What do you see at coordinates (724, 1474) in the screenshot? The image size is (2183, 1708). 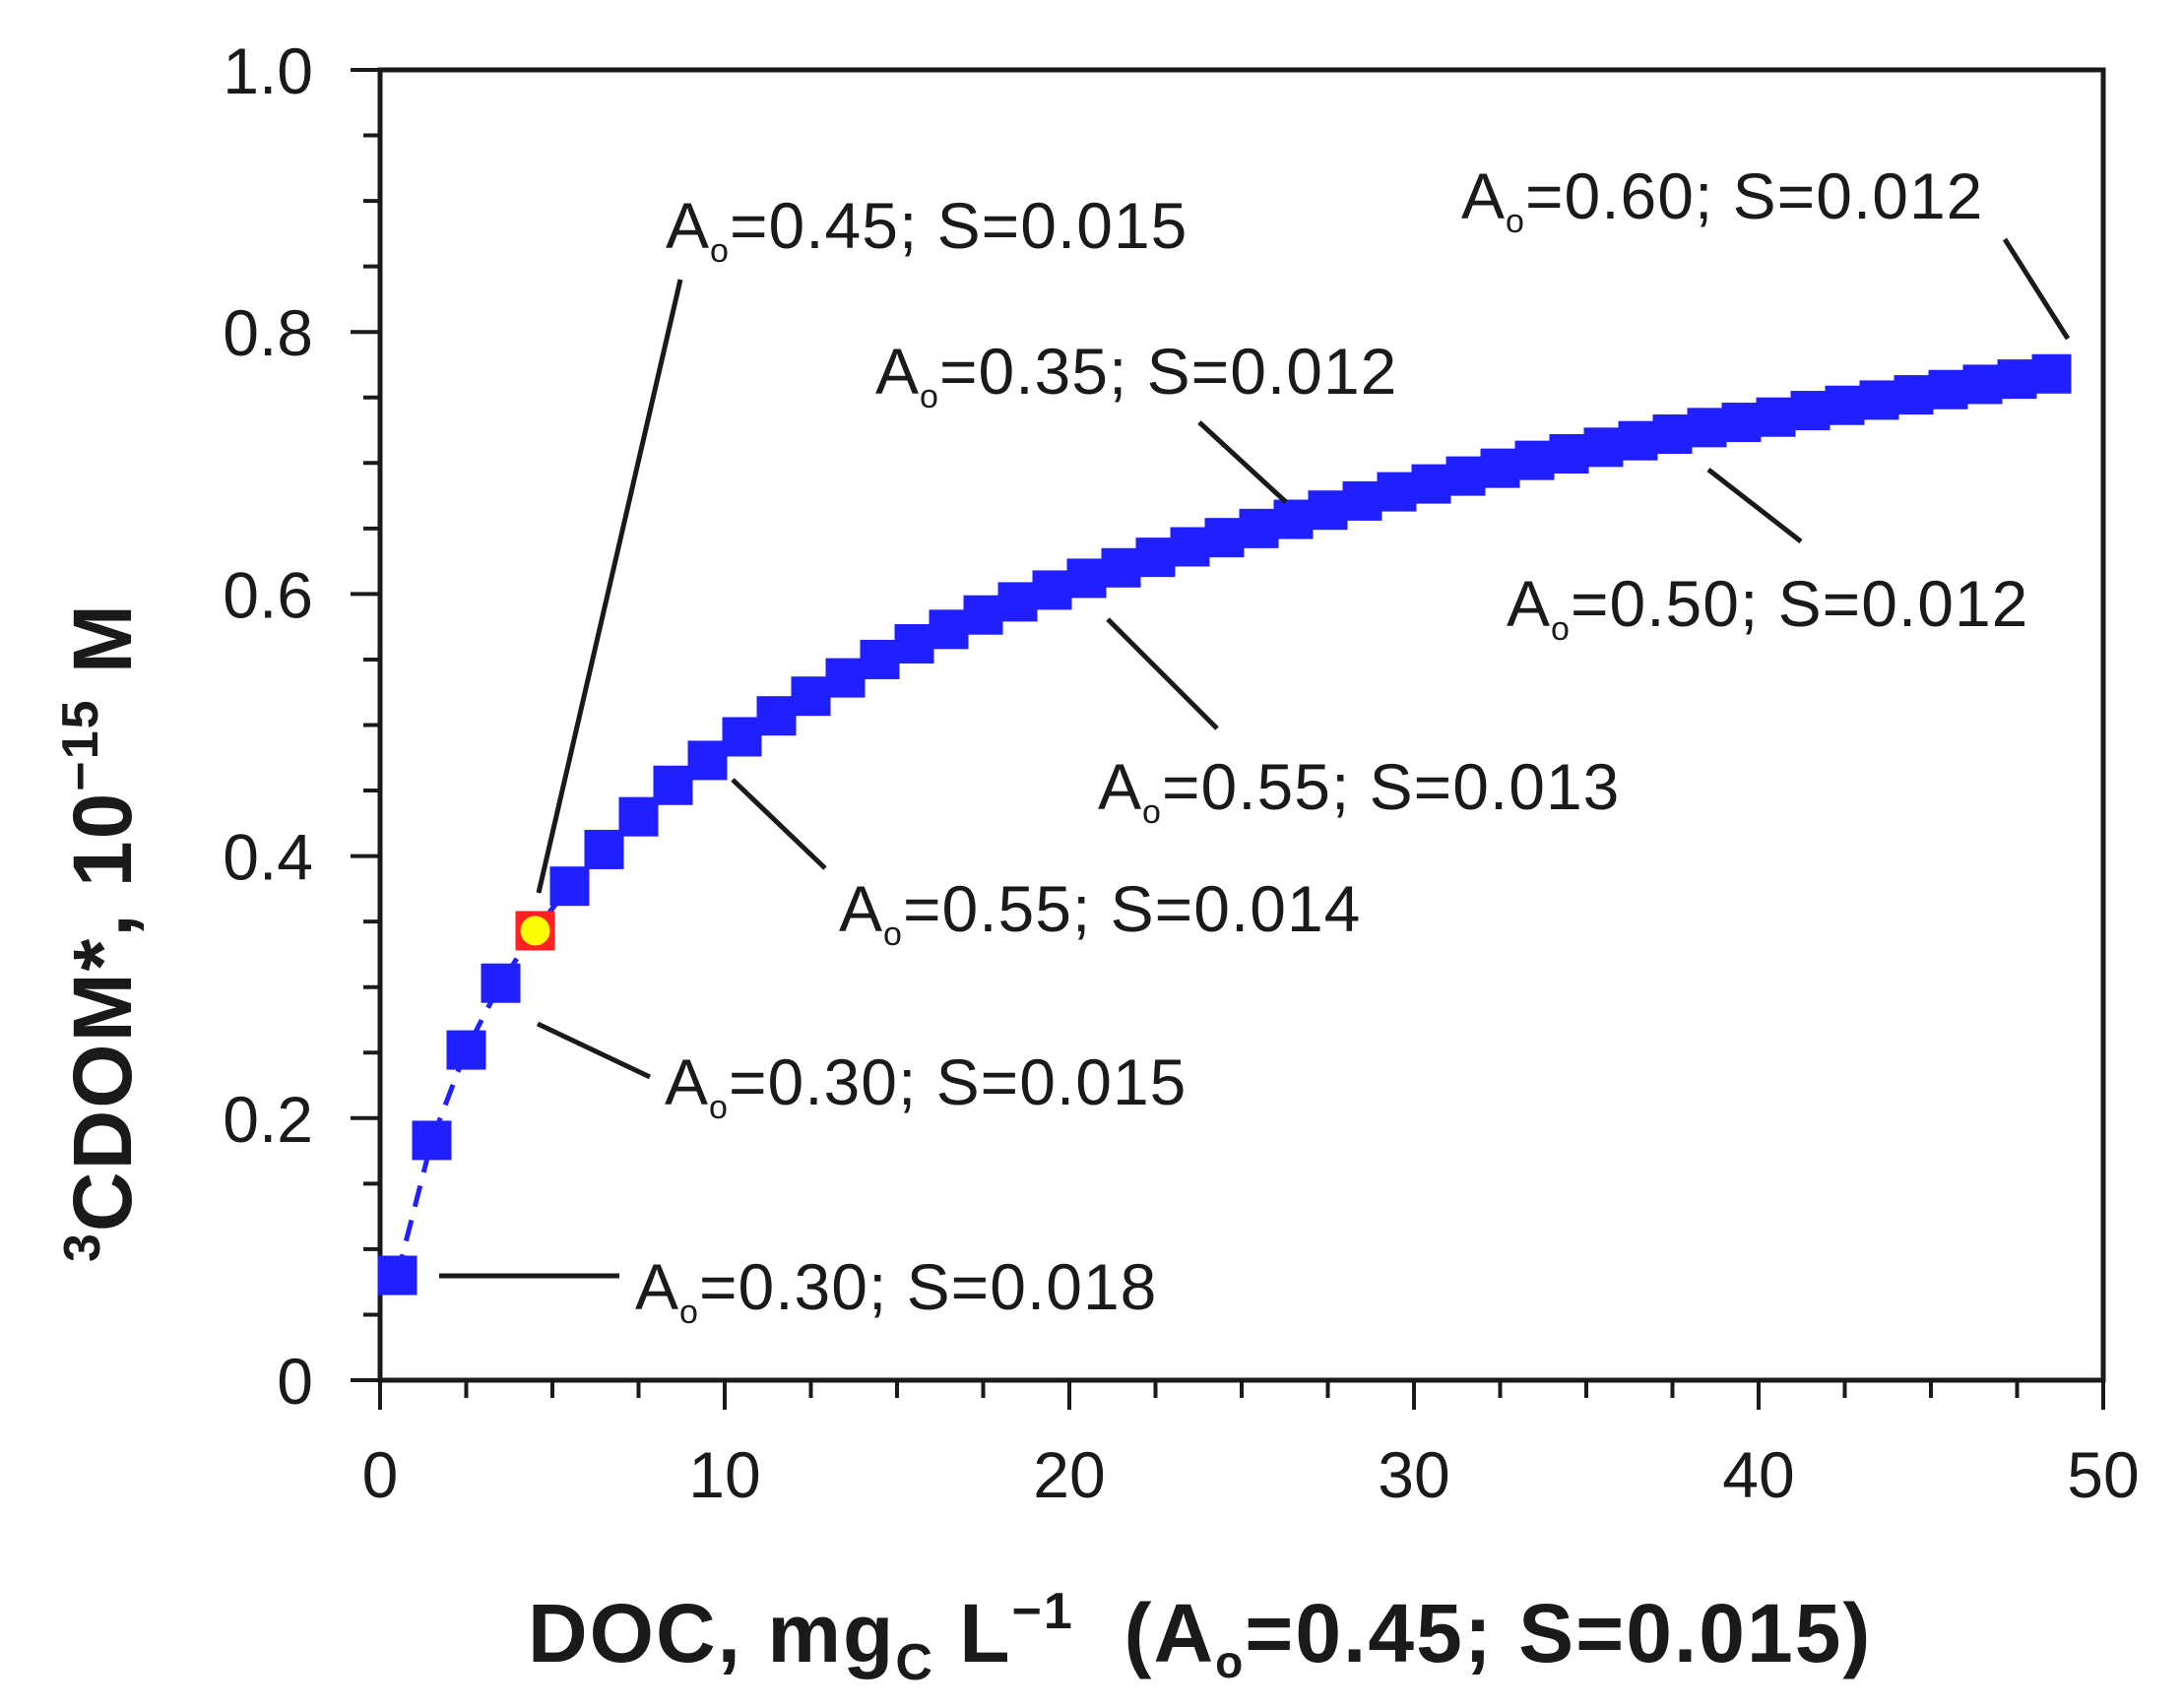 I see `x-tick-label: 10` at bounding box center [724, 1474].